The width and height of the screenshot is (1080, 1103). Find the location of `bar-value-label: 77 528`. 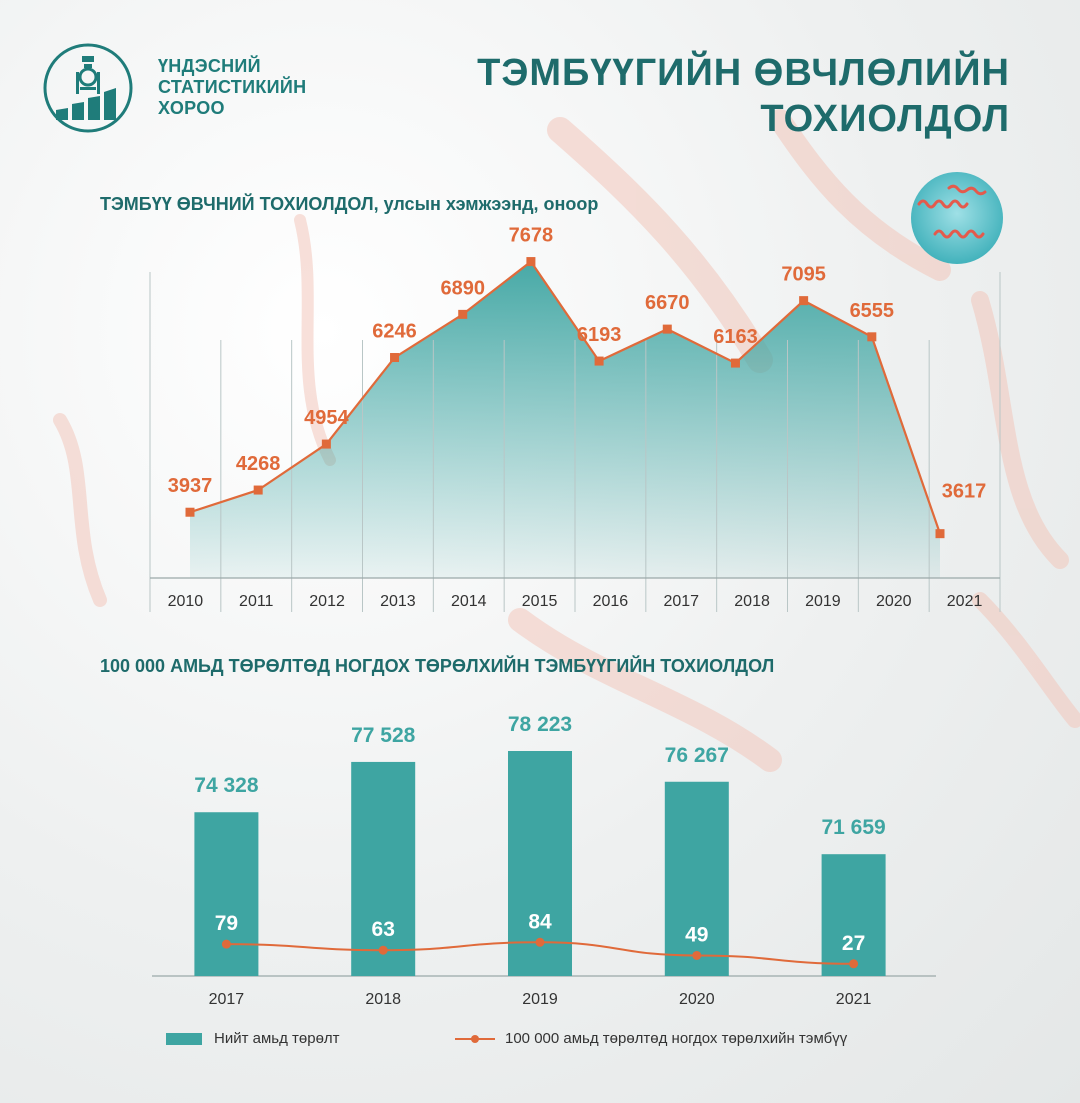

bar-value-label: 77 528 is located at coordinates (383, 735).